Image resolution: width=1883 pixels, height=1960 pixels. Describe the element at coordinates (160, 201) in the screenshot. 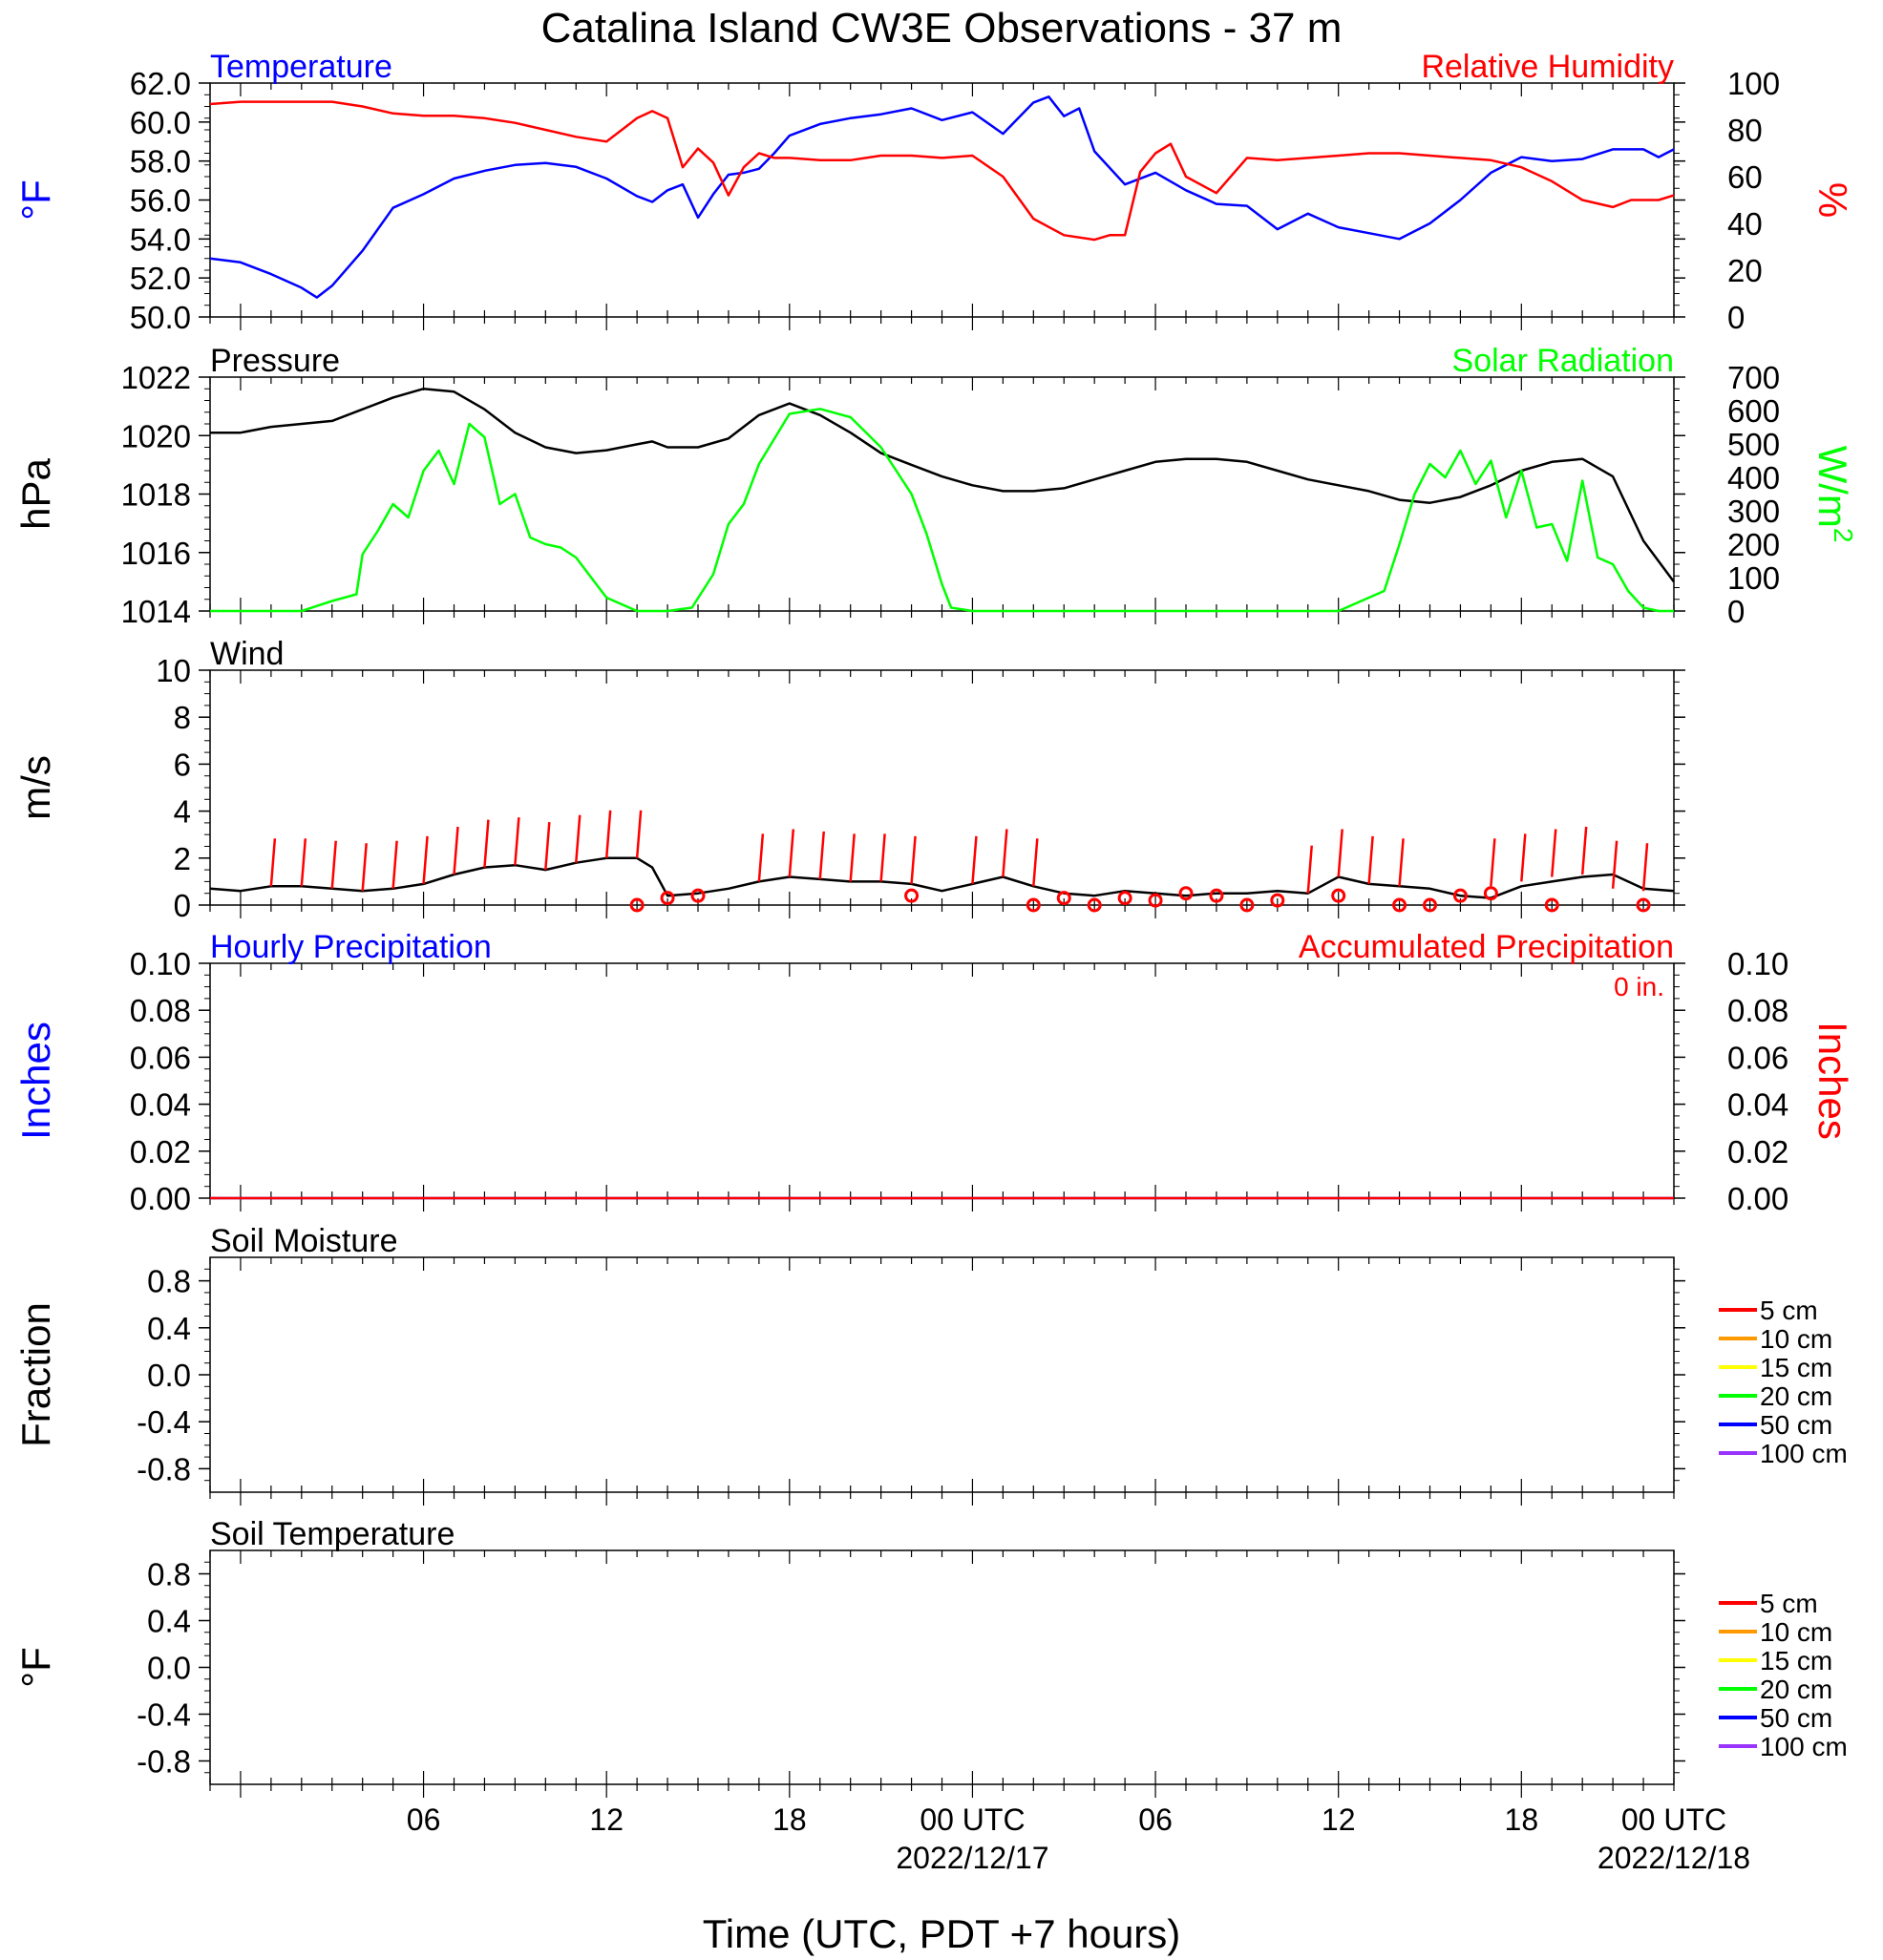

I see `y-left-tick-label: 56.0` at that location.